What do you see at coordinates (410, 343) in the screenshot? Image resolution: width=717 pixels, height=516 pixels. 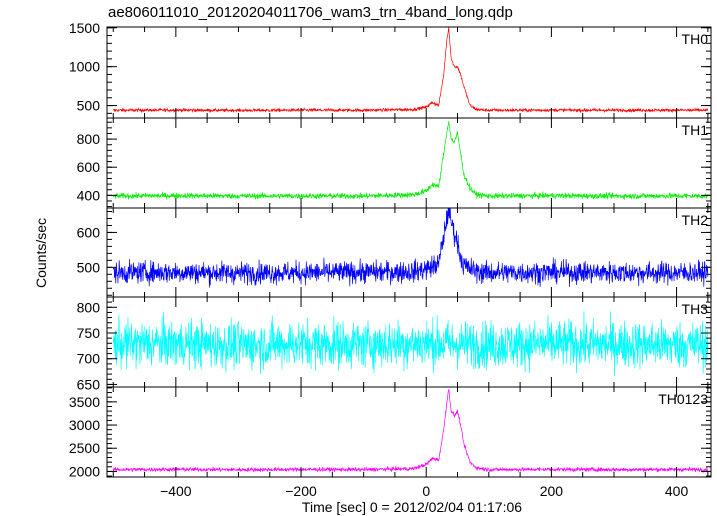 I see `series-line-th3` at bounding box center [410, 343].